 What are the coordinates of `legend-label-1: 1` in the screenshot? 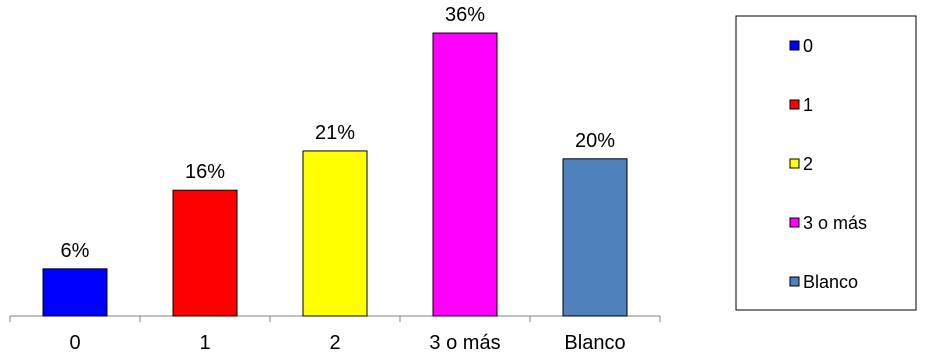 It's located at (808, 105).